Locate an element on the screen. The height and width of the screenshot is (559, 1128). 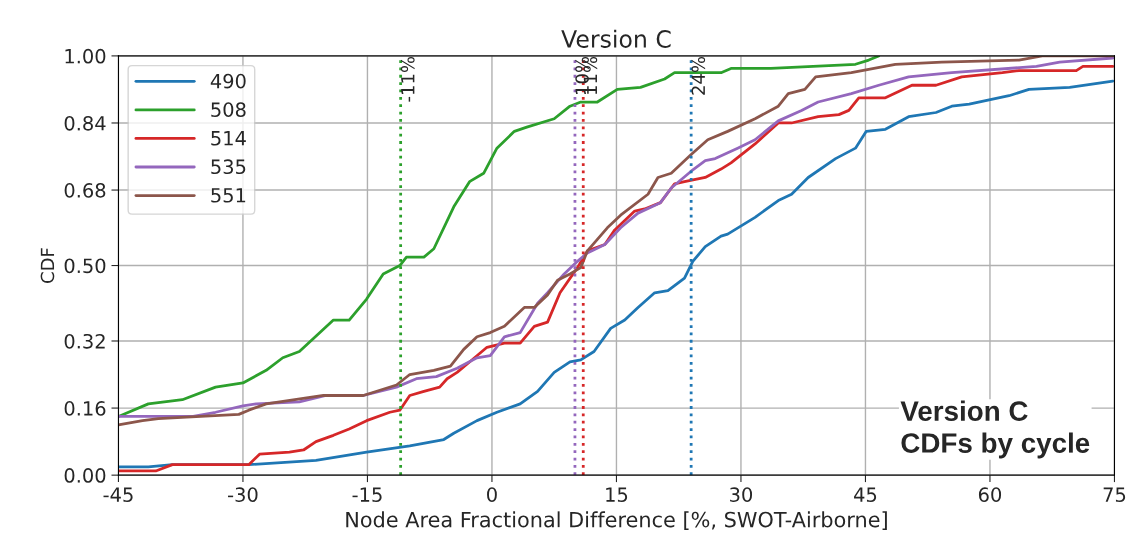
ref-line-label: -11% is located at coordinates (407, 79).